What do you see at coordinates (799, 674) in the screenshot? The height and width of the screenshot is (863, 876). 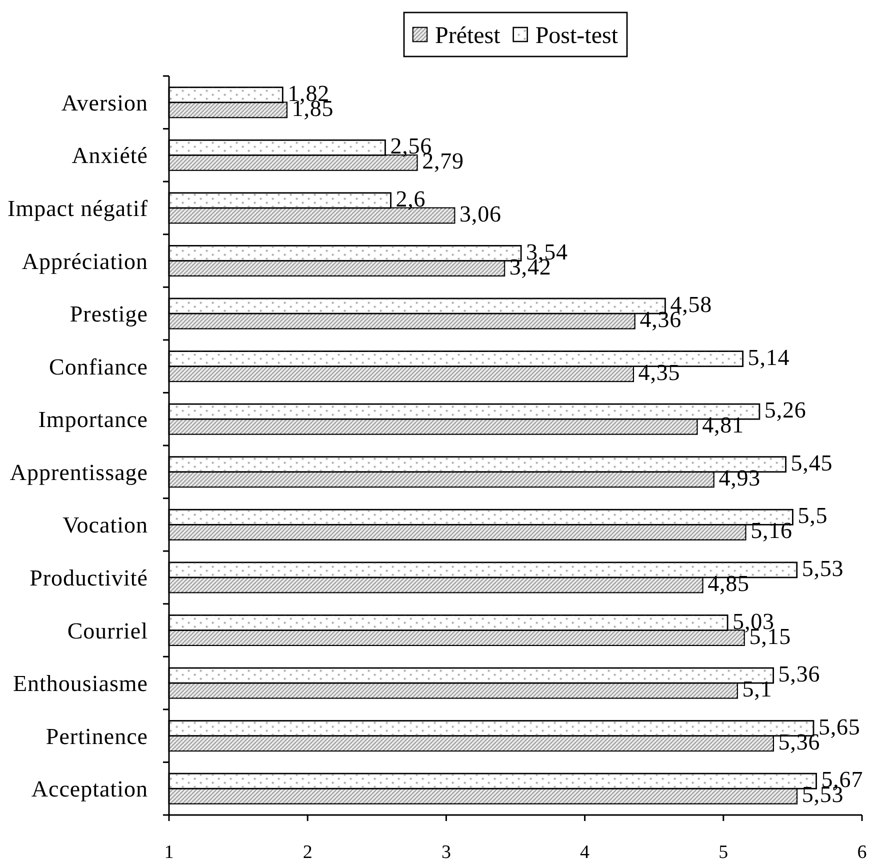 I see `data-label: 5,36` at bounding box center [799, 674].